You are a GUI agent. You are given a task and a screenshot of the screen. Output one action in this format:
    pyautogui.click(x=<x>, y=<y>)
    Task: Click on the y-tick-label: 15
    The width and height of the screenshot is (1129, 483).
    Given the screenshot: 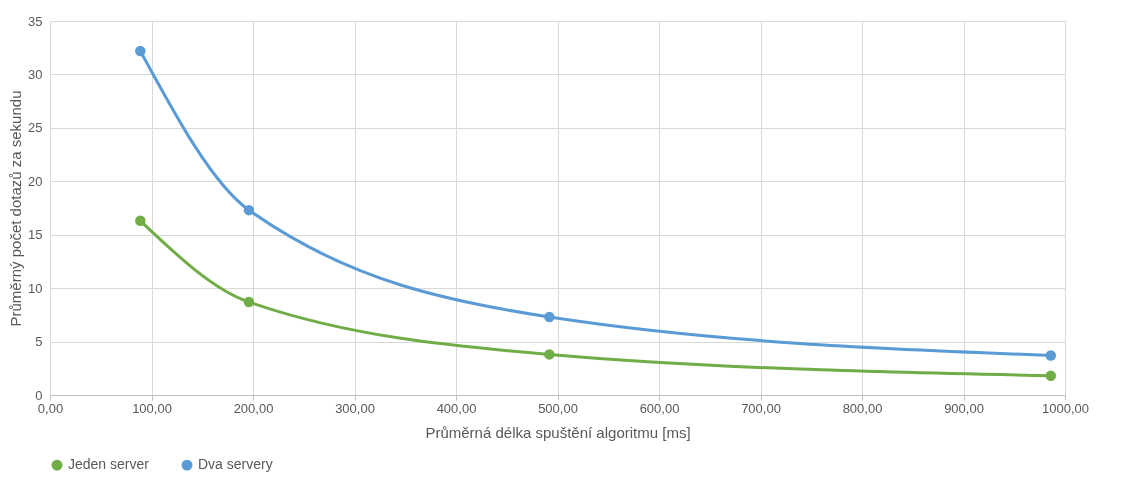 What is the action you would take?
    pyautogui.click(x=35, y=235)
    